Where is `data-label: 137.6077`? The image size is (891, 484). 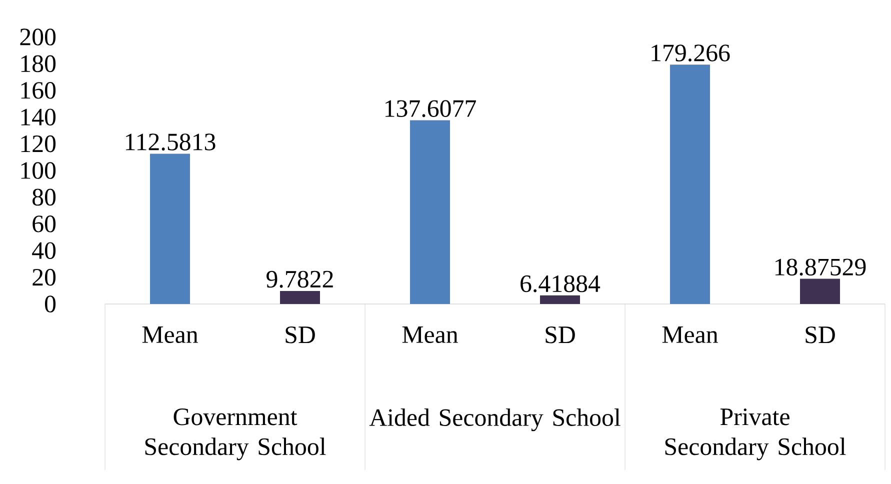 data-label: 137.6077 is located at coordinates (430, 109).